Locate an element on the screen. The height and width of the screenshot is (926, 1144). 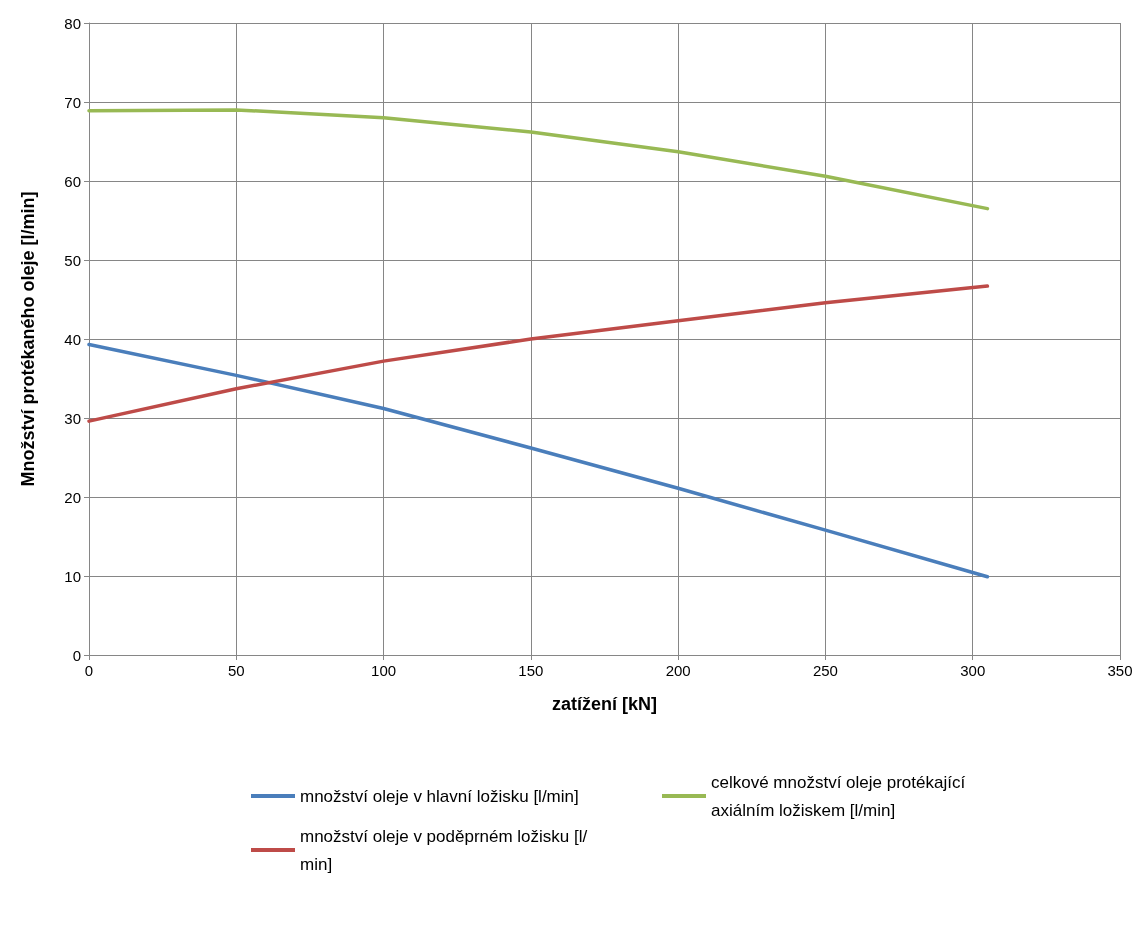
legend-label: množství oleje v hlavní ložisku [l/min] is located at coordinates (439, 796).